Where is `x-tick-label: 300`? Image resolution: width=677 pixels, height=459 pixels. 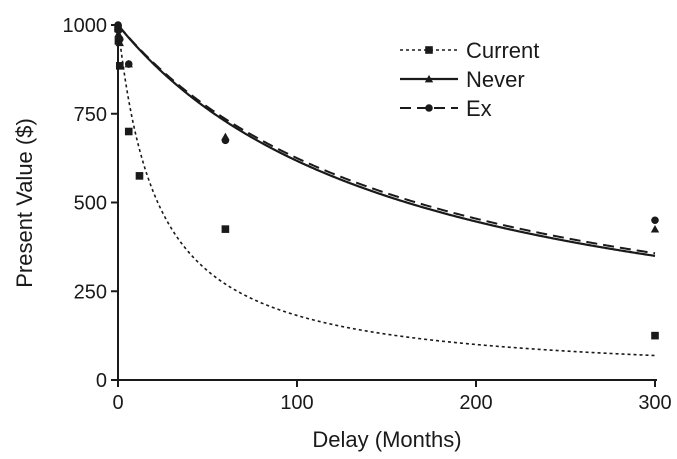 x-tick-label: 300 is located at coordinates (654, 403).